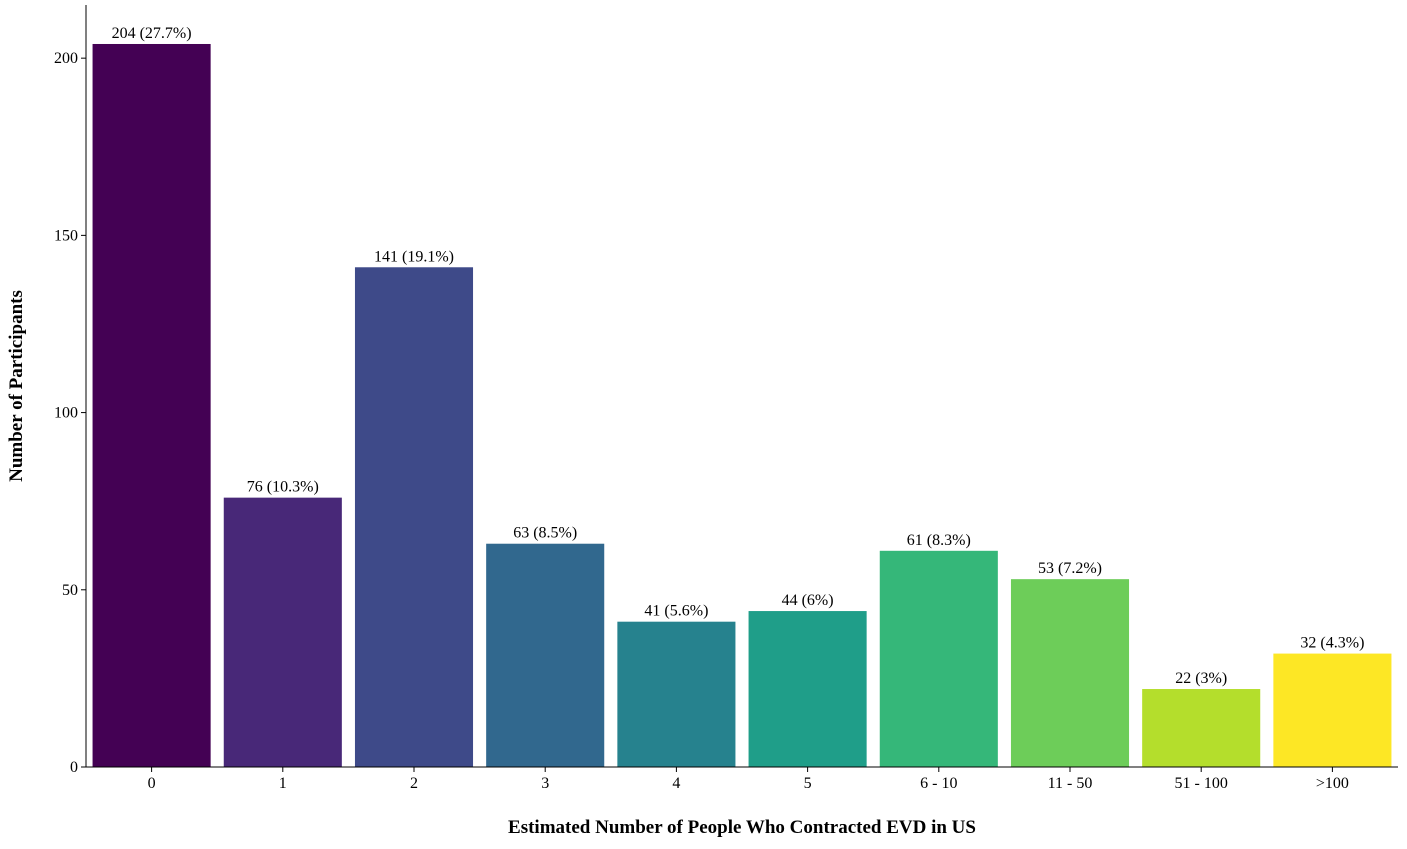 The width and height of the screenshot is (1407, 849). What do you see at coordinates (545, 783) in the screenshot?
I see `x-tick-label-3: 3` at bounding box center [545, 783].